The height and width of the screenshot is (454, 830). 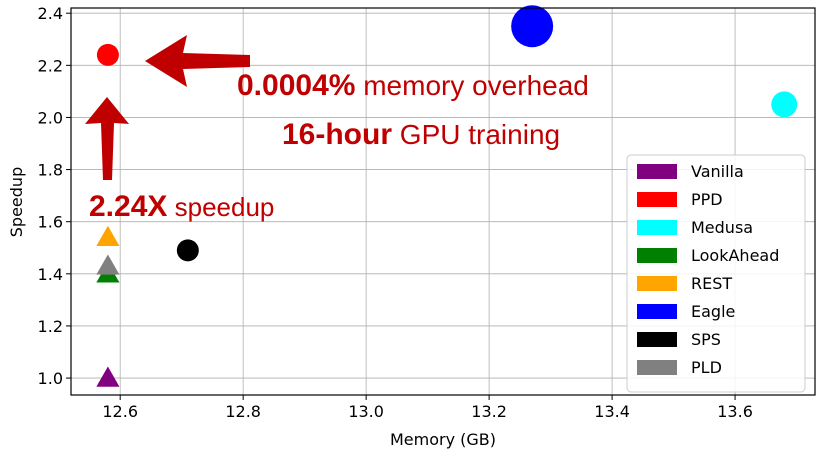 What do you see at coordinates (476, 134) in the screenshot?
I see `annotation-gpu-training-text: GPU training` at bounding box center [476, 134].